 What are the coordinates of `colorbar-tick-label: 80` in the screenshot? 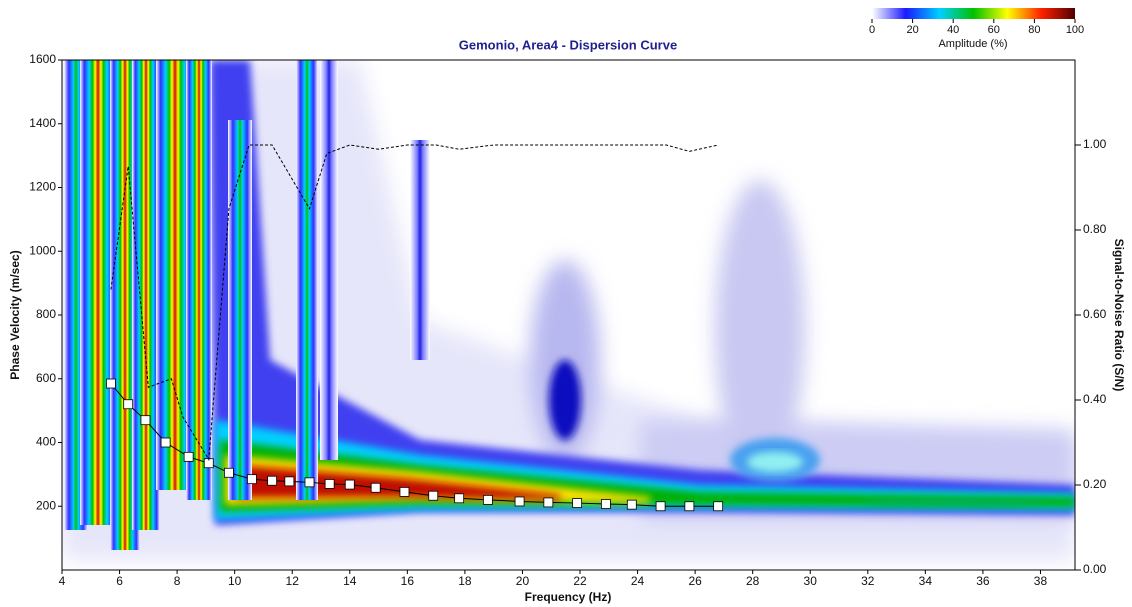 It's located at (1034, 30).